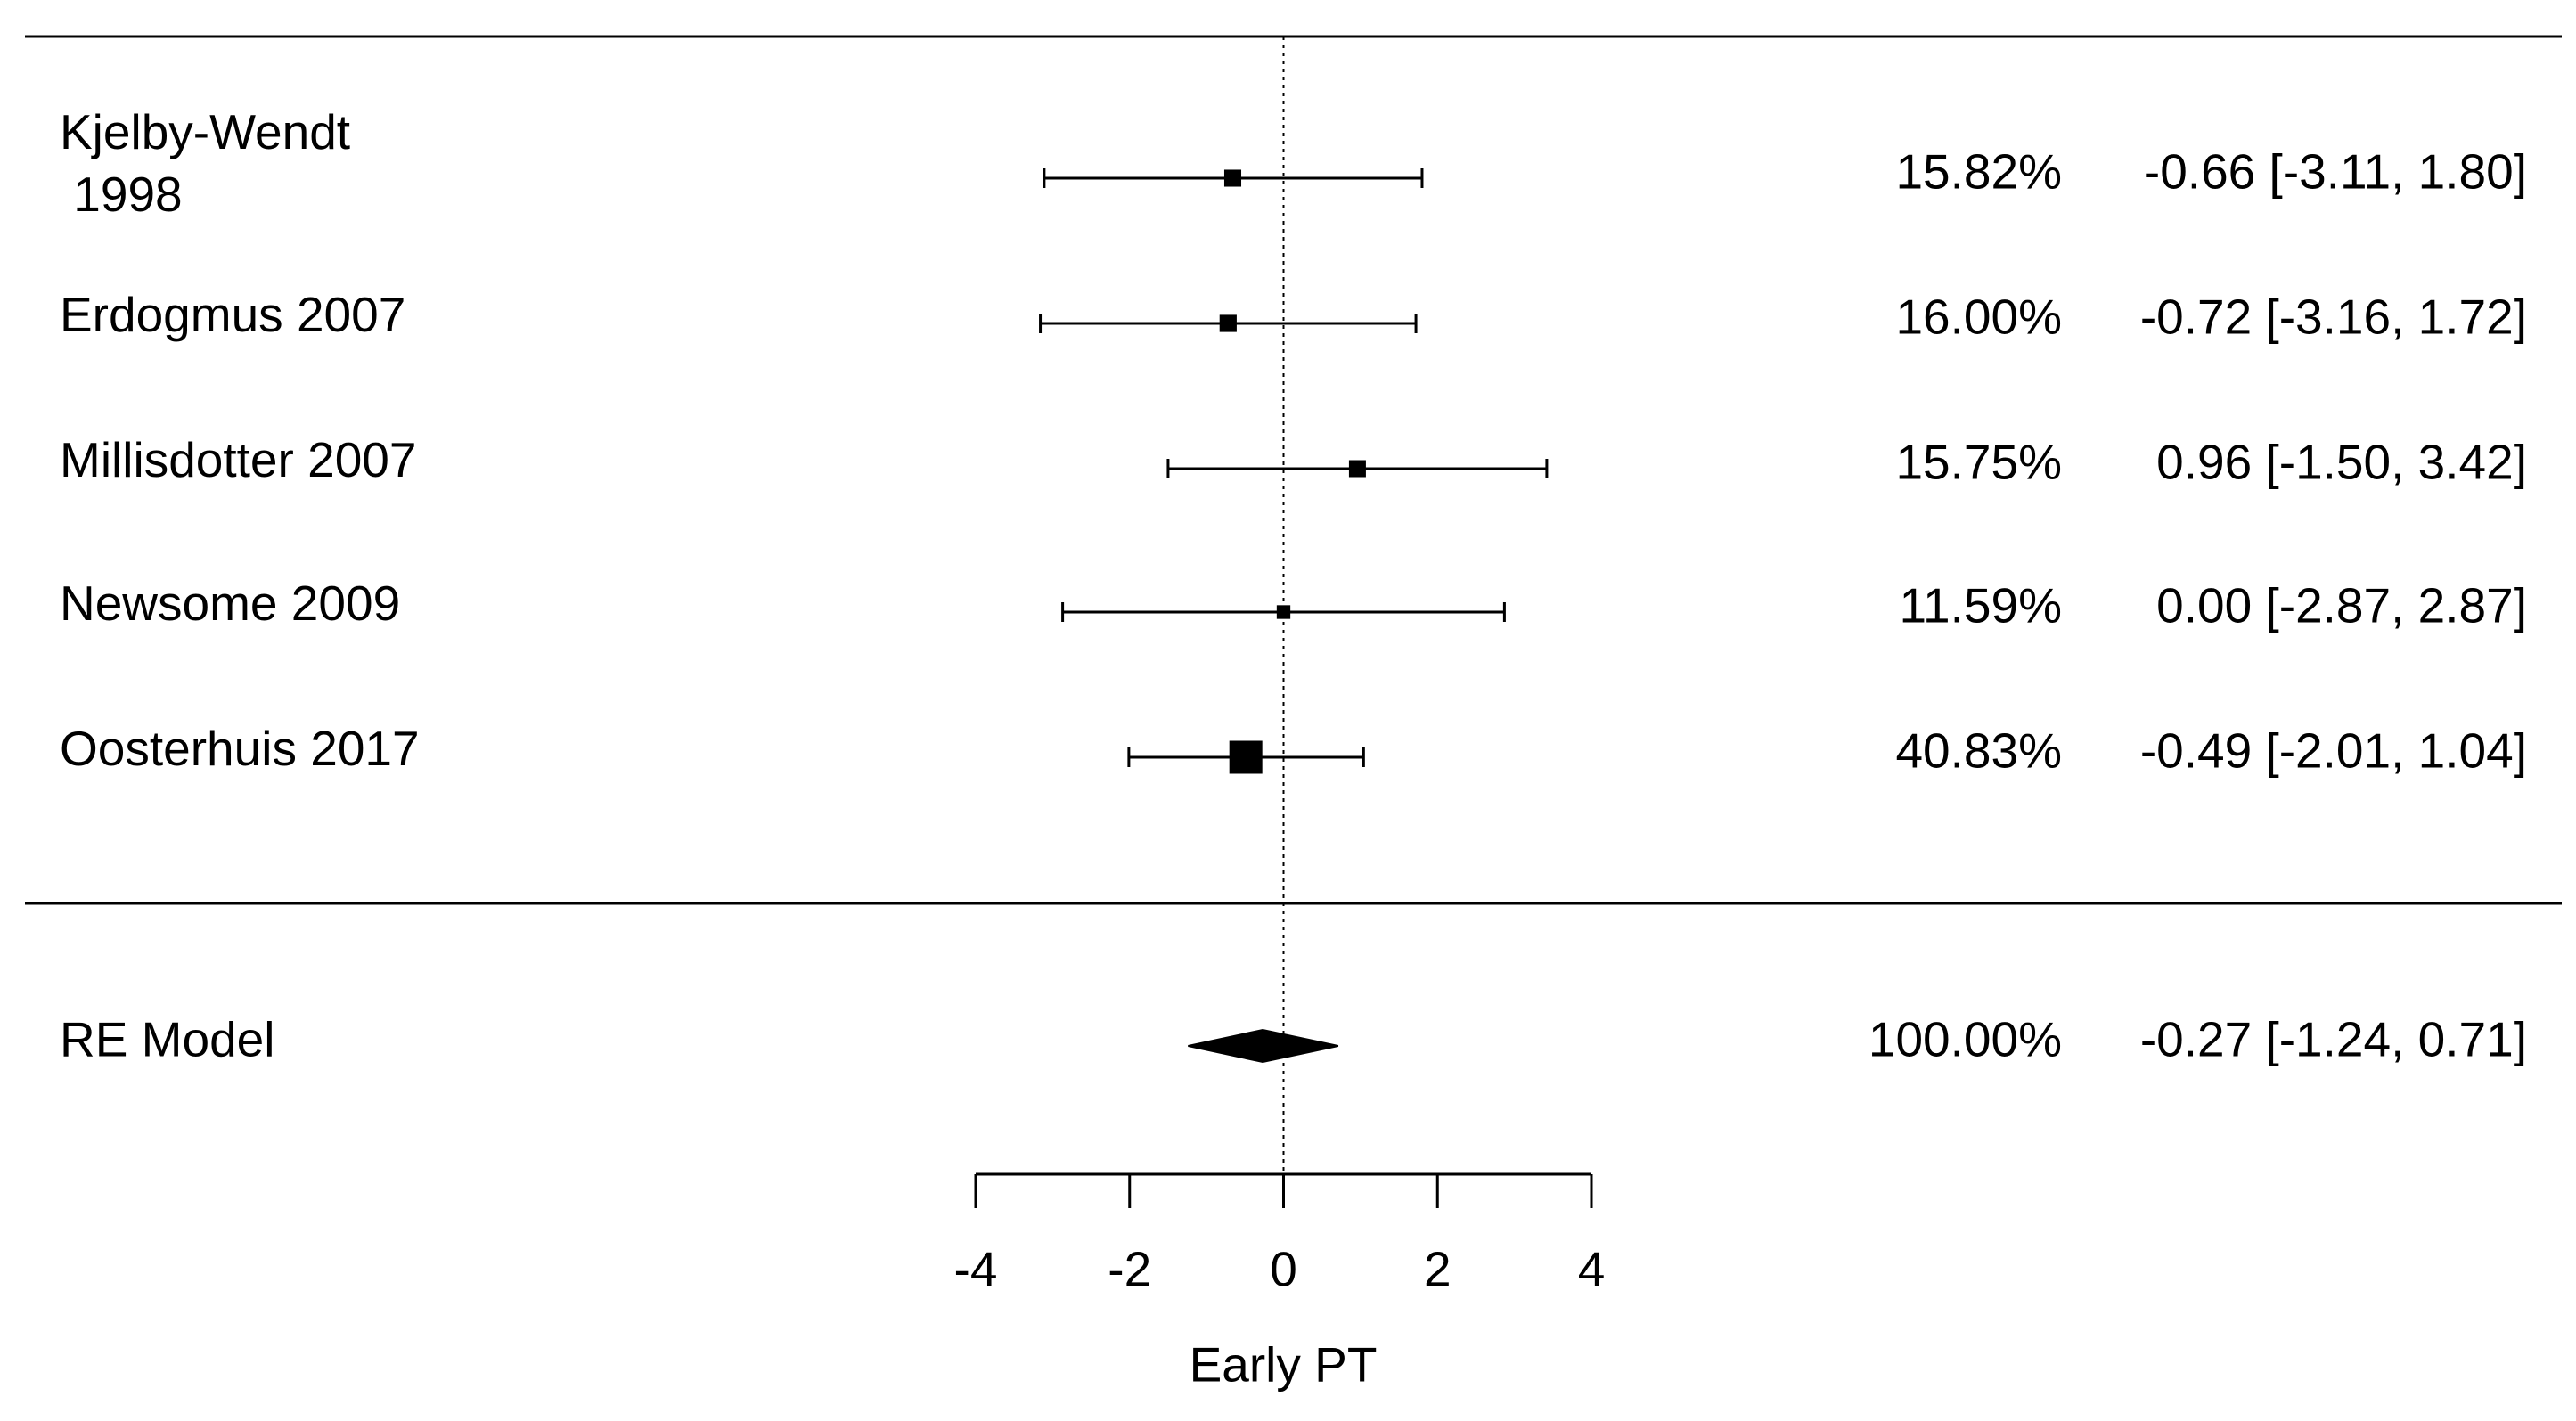  What do you see at coordinates (230, 603) in the screenshot?
I see `study-label: Newsome 2009` at bounding box center [230, 603].